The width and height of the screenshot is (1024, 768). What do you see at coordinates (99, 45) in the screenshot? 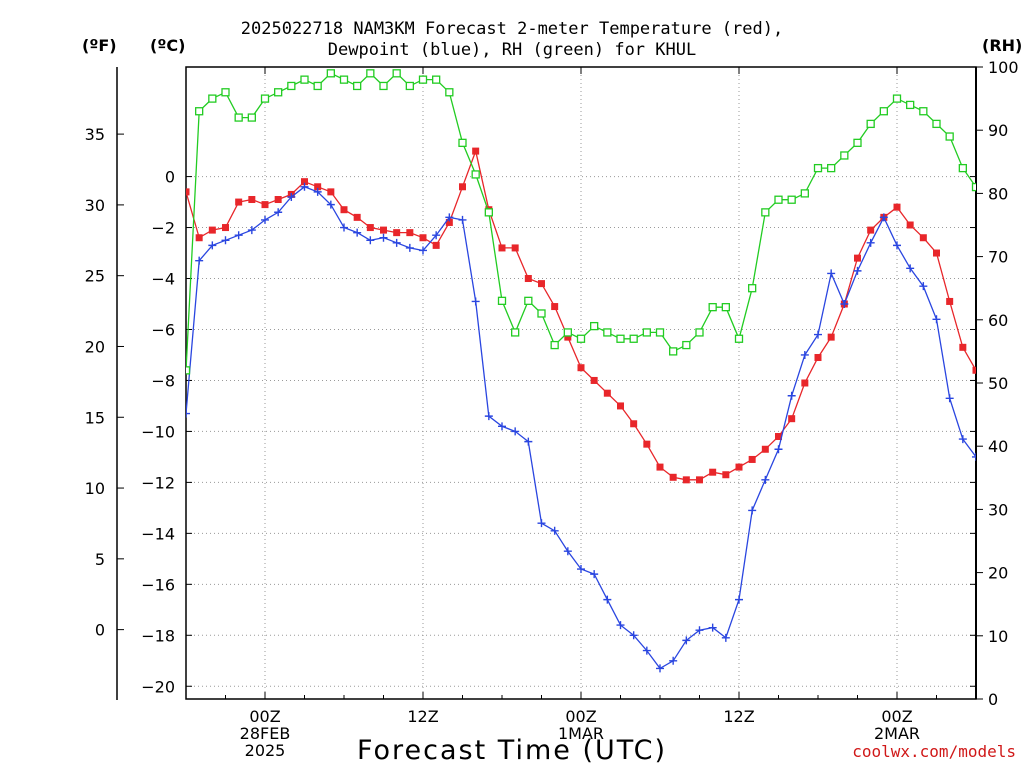
I see `fahrenheit-axis-unit: (ºF)` at bounding box center [99, 45].